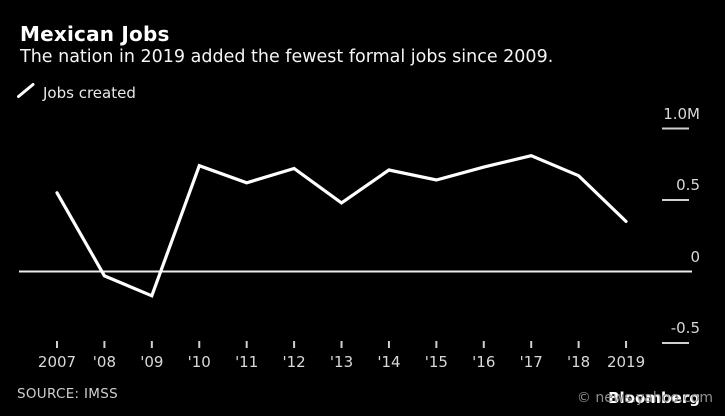 Image resolution: width=725 pixels, height=416 pixels. I want to click on x-tick-label: '10, so click(199, 362).